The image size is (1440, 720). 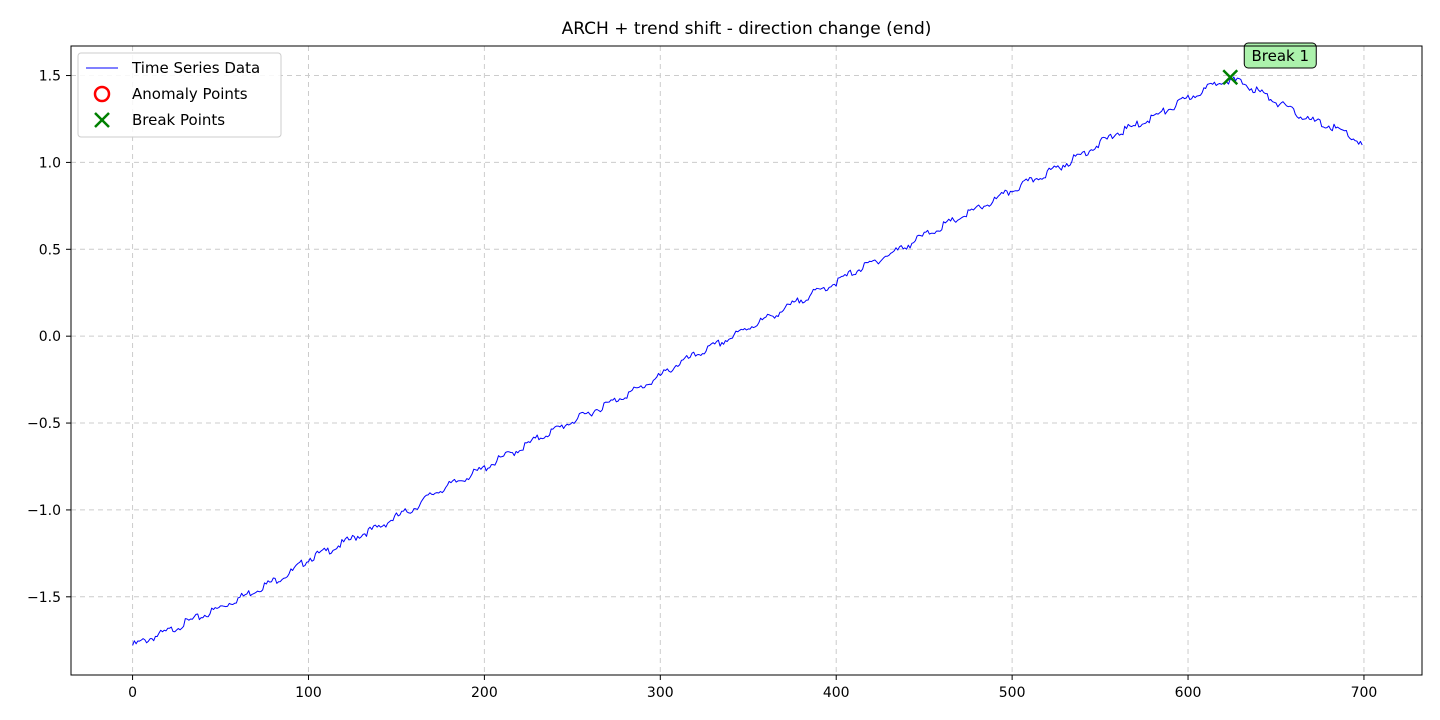 I want to click on legend-entry: Break Points, so click(x=159, y=120).